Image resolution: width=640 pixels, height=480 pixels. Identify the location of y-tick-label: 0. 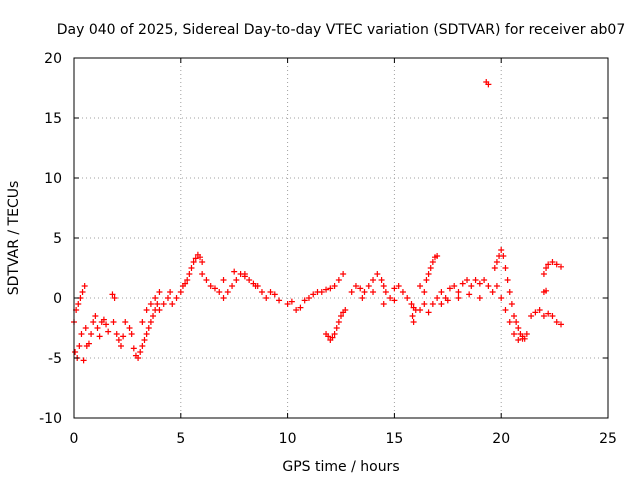
(57, 299).